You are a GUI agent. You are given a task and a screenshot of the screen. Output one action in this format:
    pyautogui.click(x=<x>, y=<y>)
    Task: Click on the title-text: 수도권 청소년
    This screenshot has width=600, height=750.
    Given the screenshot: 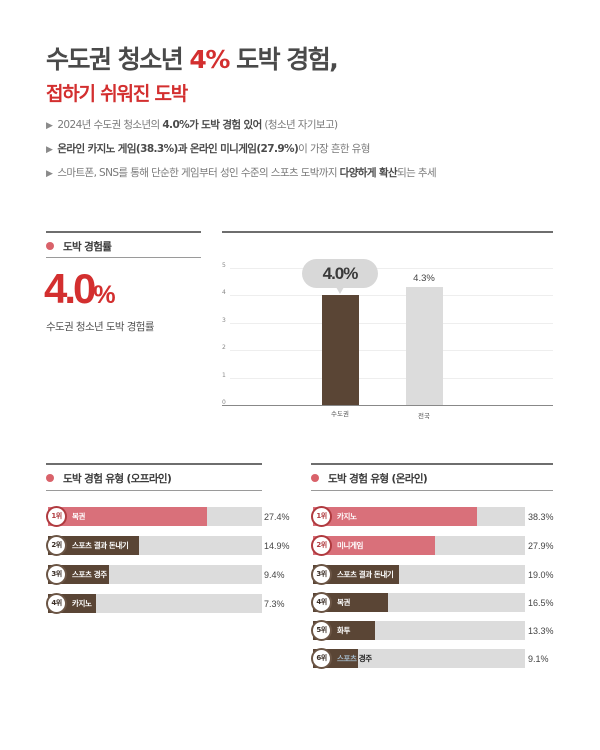 What is the action you would take?
    pyautogui.click(x=118, y=59)
    